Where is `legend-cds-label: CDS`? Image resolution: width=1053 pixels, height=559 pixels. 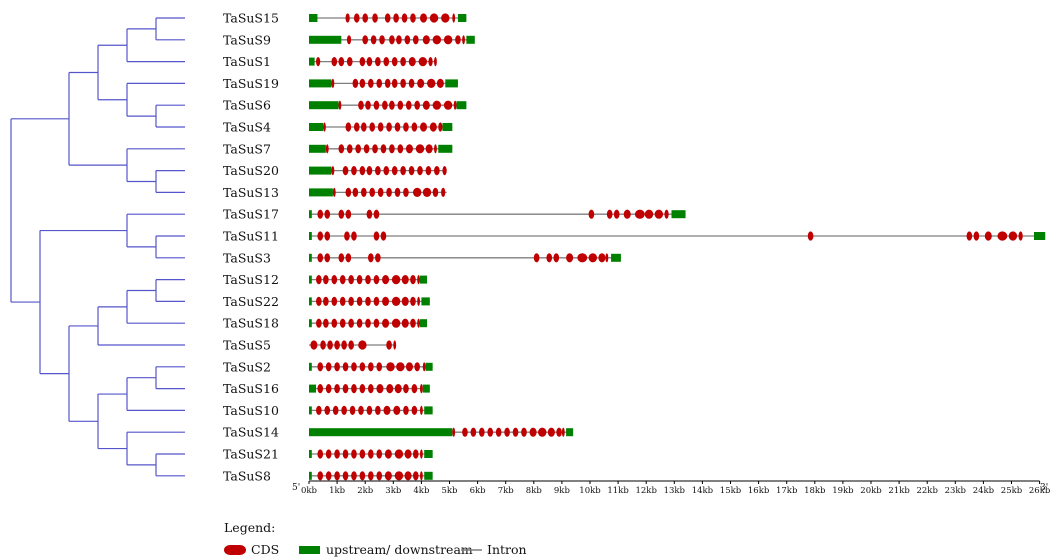
legend-cds-label: CDS is located at coordinates (265, 549).